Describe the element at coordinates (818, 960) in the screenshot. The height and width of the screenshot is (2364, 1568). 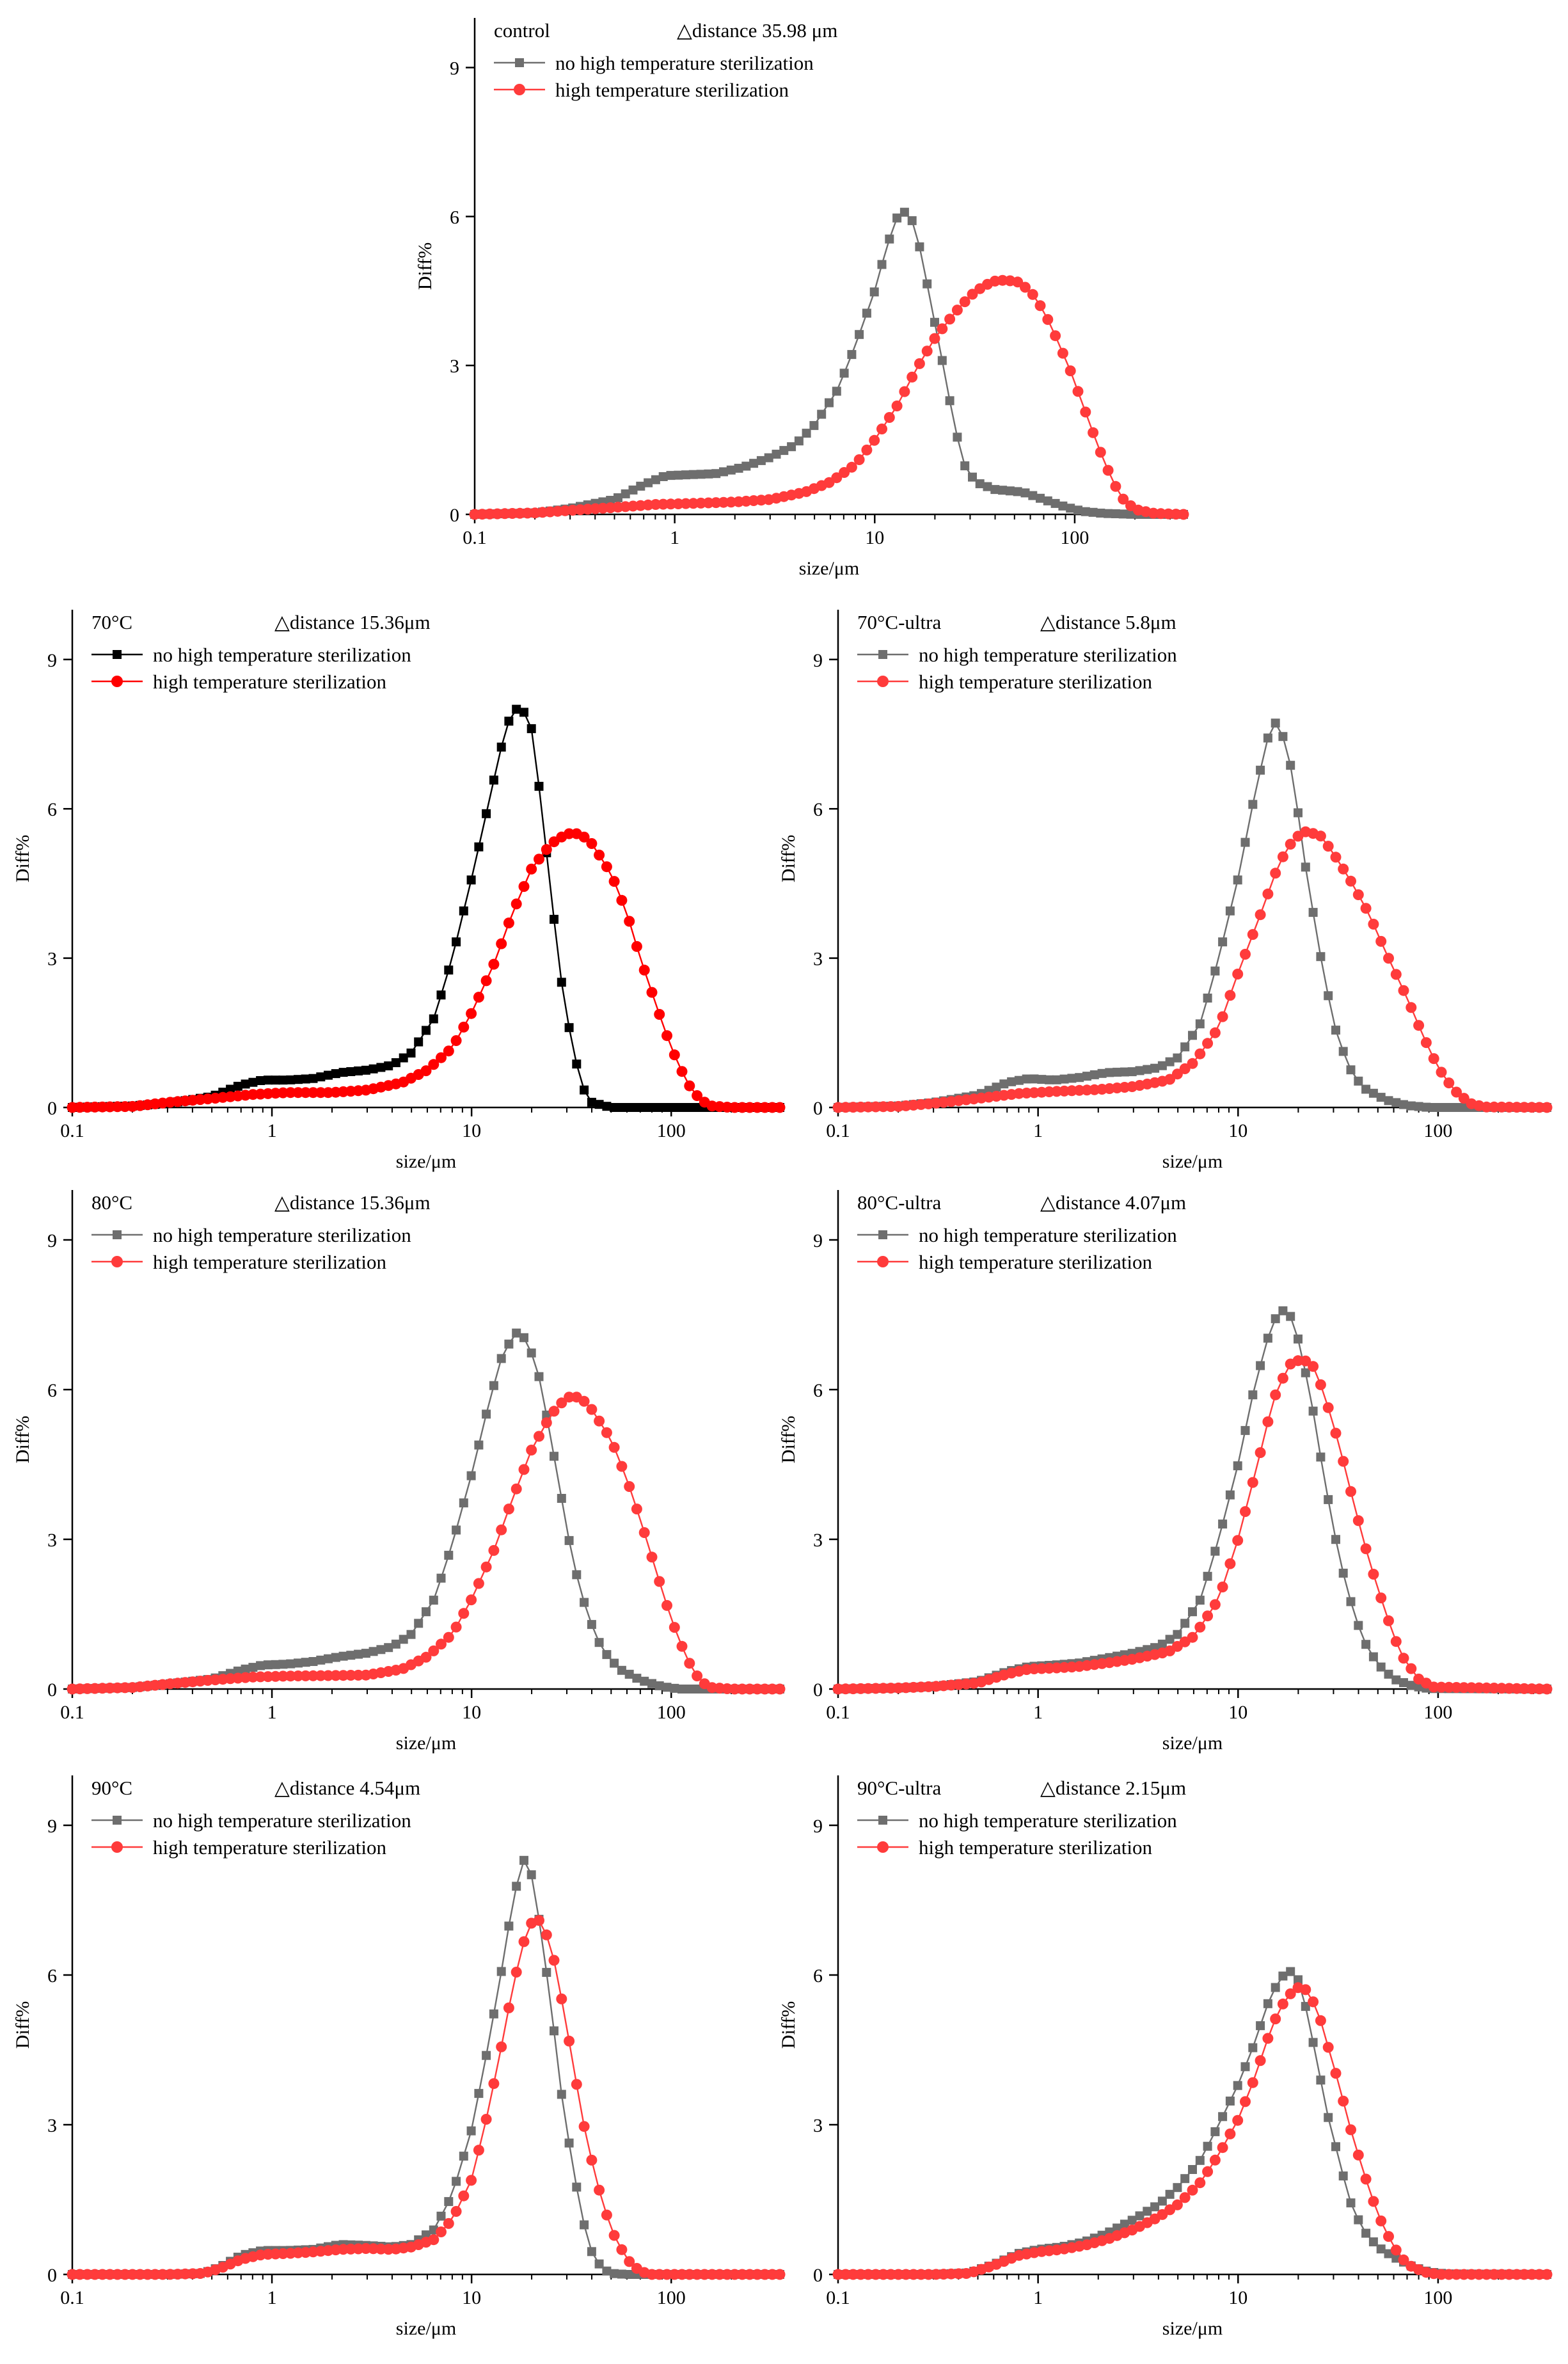
I see `y-tick-label: 3` at that location.